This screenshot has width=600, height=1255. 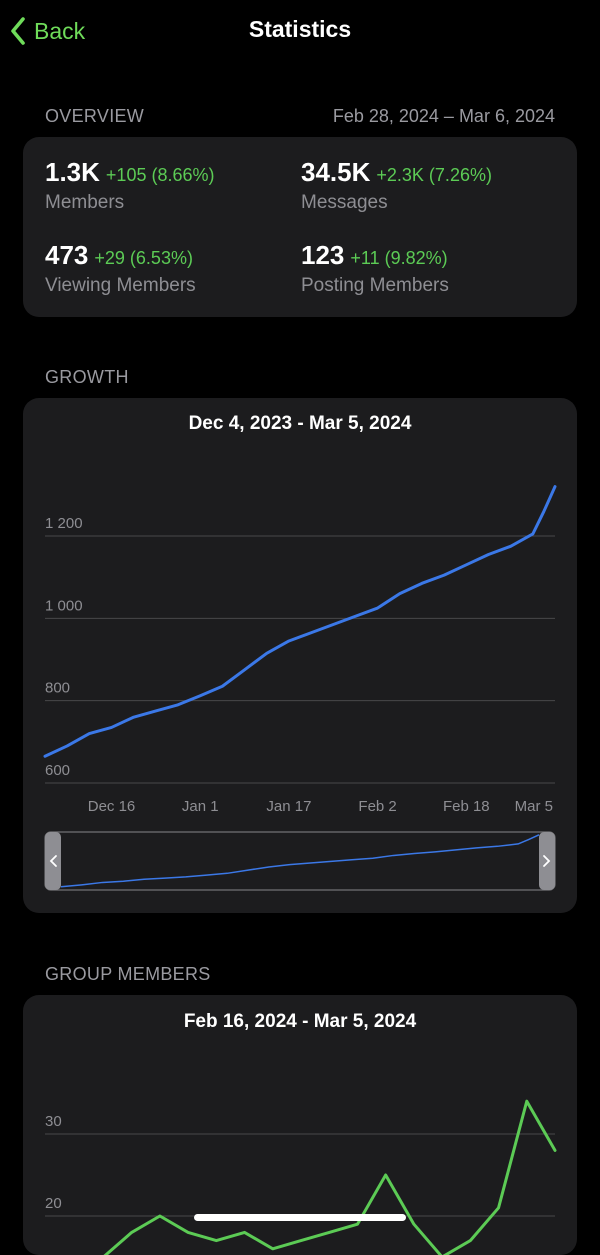 What do you see at coordinates (377, 806) in the screenshot?
I see `x-tick-label: Feb 2` at bounding box center [377, 806].